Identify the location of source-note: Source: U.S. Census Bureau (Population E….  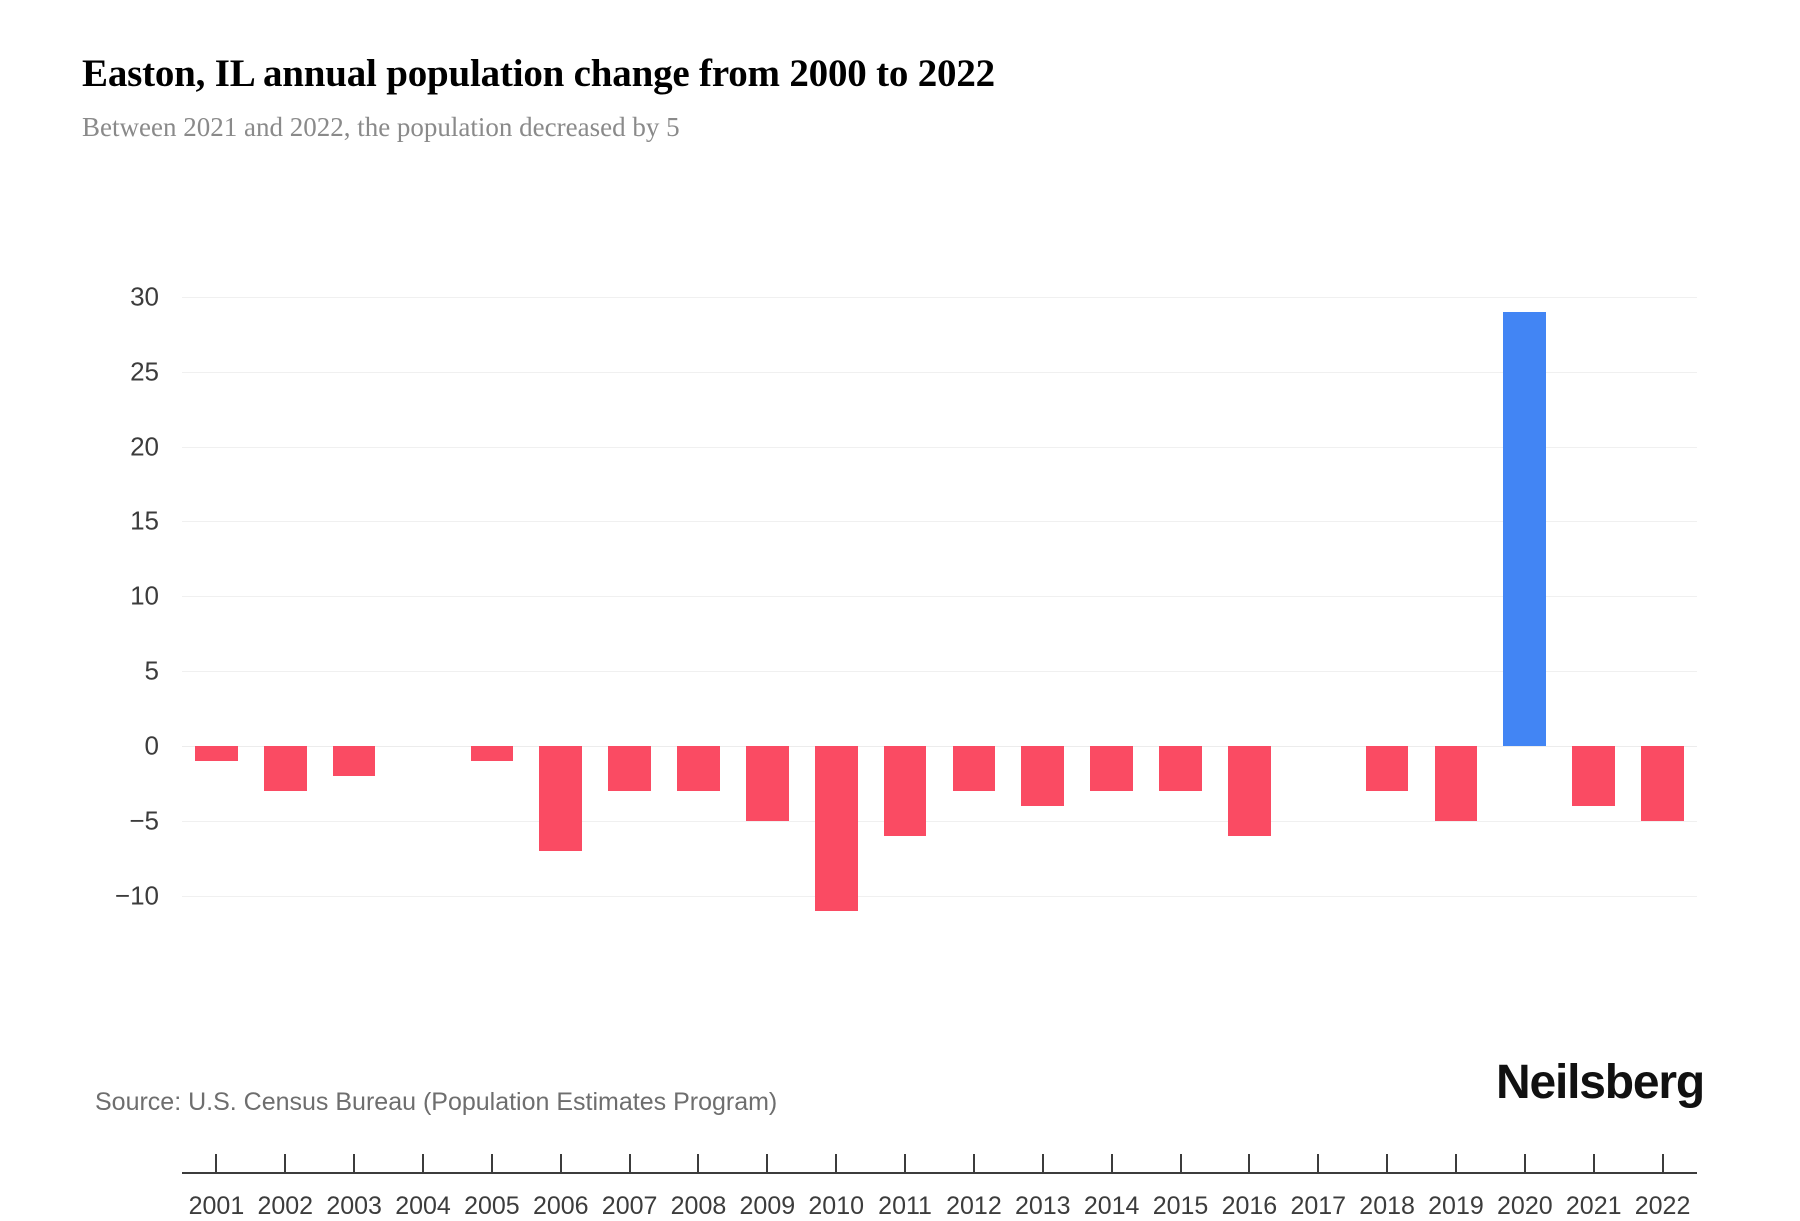
(436, 1102).